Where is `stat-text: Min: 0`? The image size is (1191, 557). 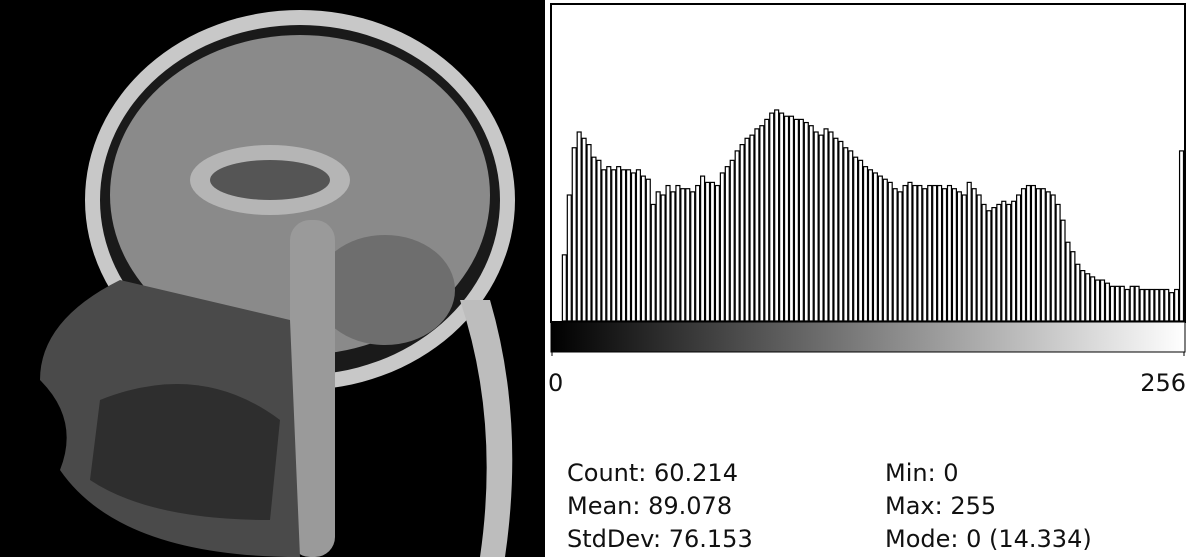
stat-text: Min: 0 is located at coordinates (922, 473).